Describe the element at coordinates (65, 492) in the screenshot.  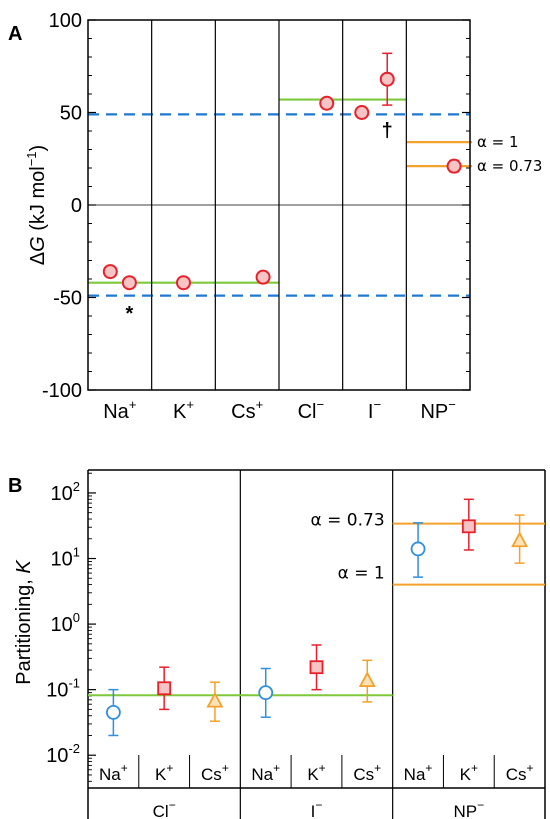
I see `y-tick-label: 10²` at that location.